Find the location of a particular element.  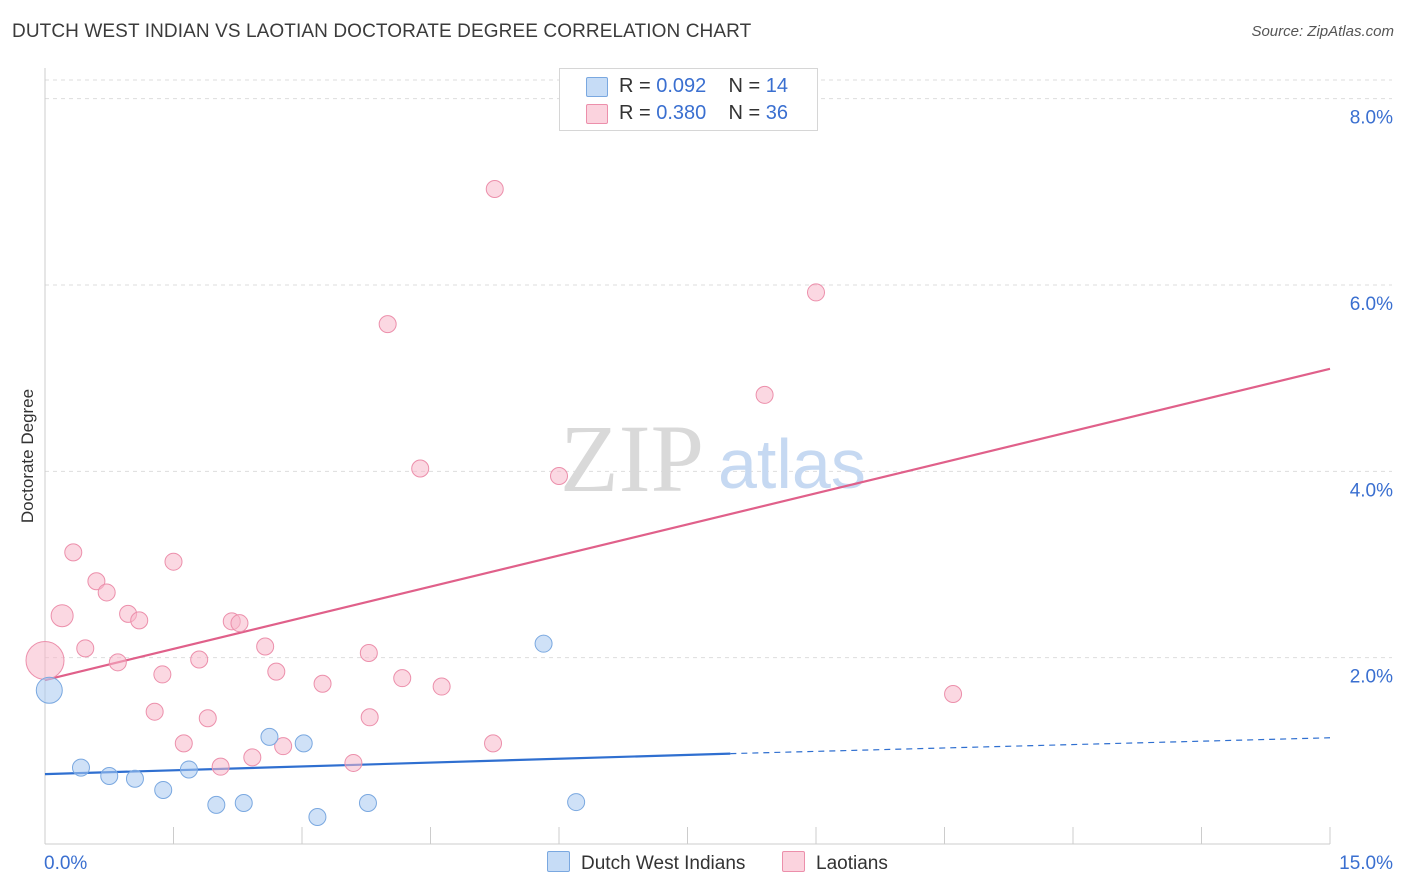

trend-line-dutch-west-indians is located at coordinates (387, 764).